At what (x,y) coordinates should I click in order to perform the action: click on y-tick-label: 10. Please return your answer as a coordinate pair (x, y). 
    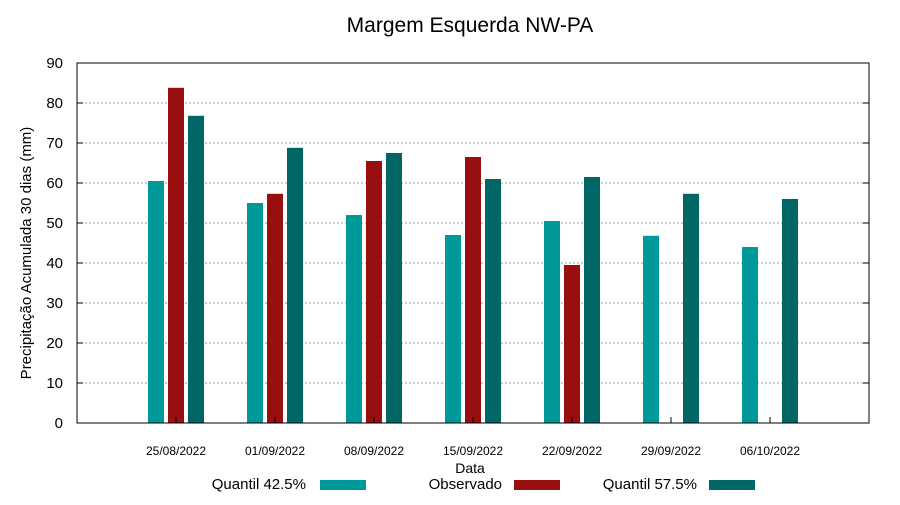
    Looking at the image, I should click on (54, 383).